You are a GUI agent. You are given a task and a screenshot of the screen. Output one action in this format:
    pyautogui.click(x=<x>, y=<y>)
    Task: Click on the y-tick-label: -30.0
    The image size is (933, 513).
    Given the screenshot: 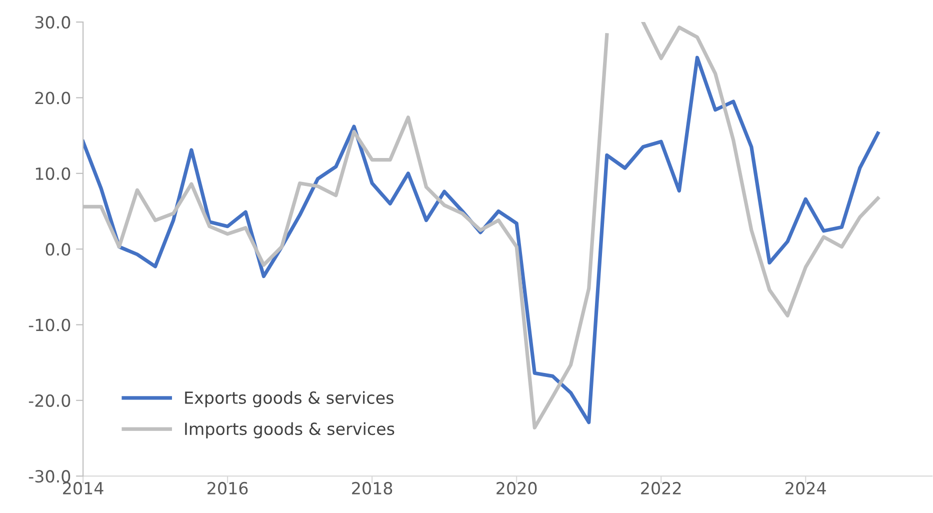 What is the action you would take?
    pyautogui.click(x=49, y=476)
    